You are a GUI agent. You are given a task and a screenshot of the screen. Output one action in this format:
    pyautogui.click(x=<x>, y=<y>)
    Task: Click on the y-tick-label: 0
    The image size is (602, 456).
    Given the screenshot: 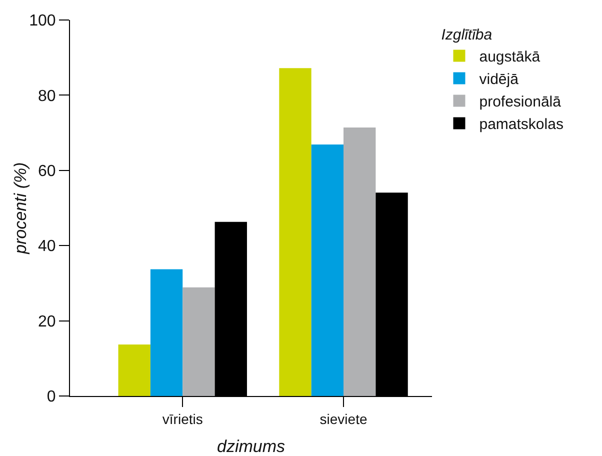 What is the action you would take?
    pyautogui.click(x=51, y=397)
    